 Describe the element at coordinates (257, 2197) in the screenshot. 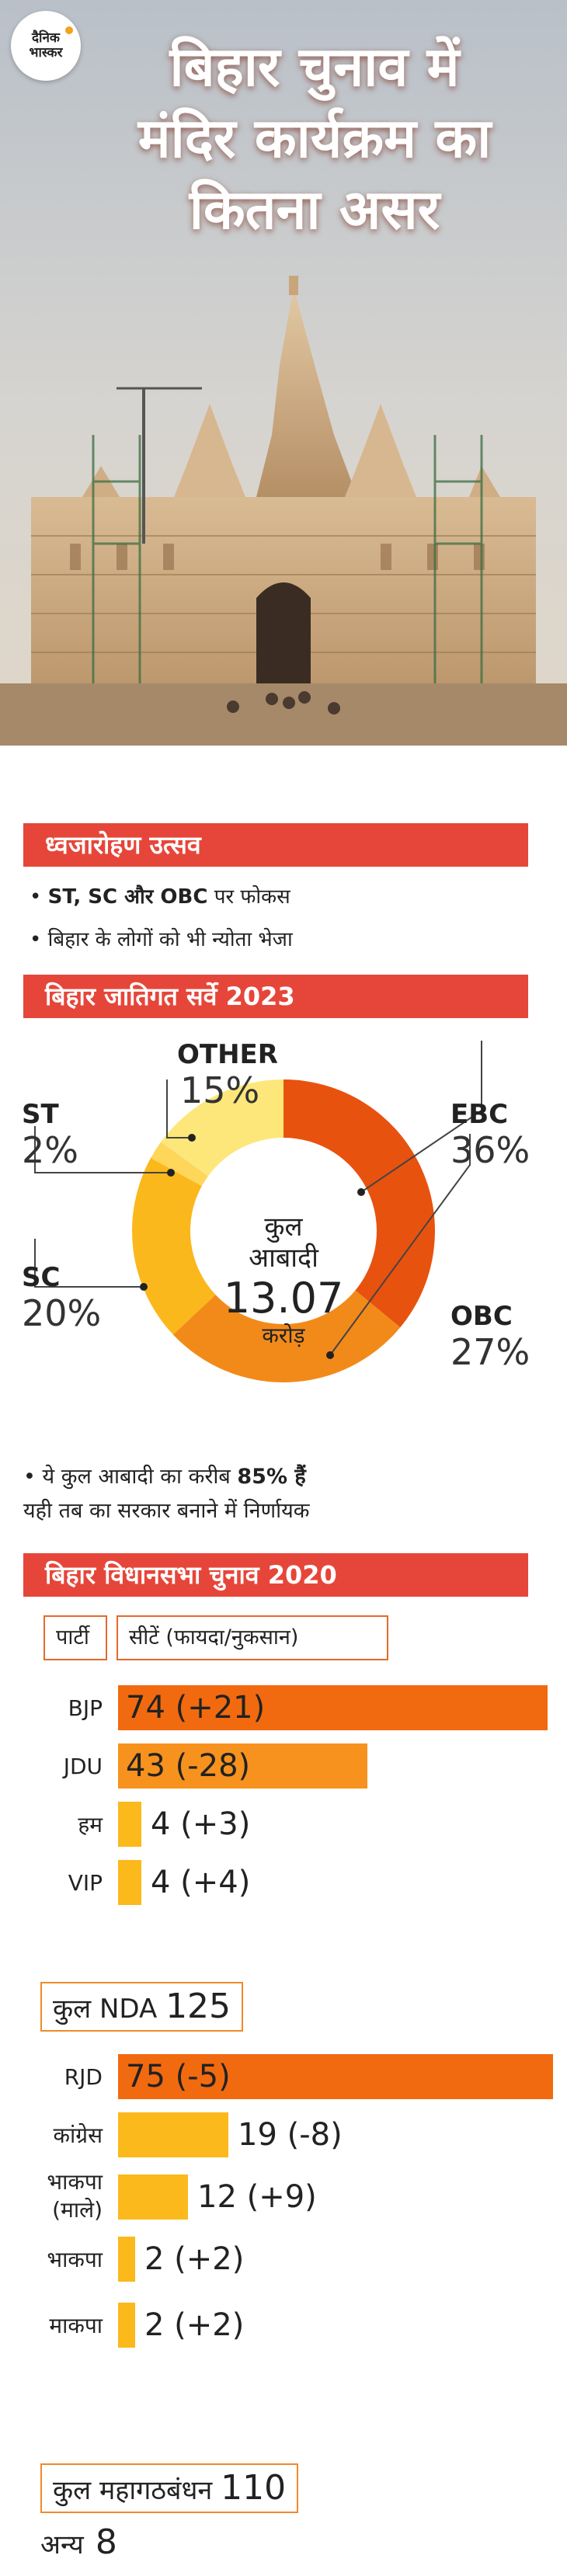

I see `bar-value-label-6: 12 (+9)` at that location.